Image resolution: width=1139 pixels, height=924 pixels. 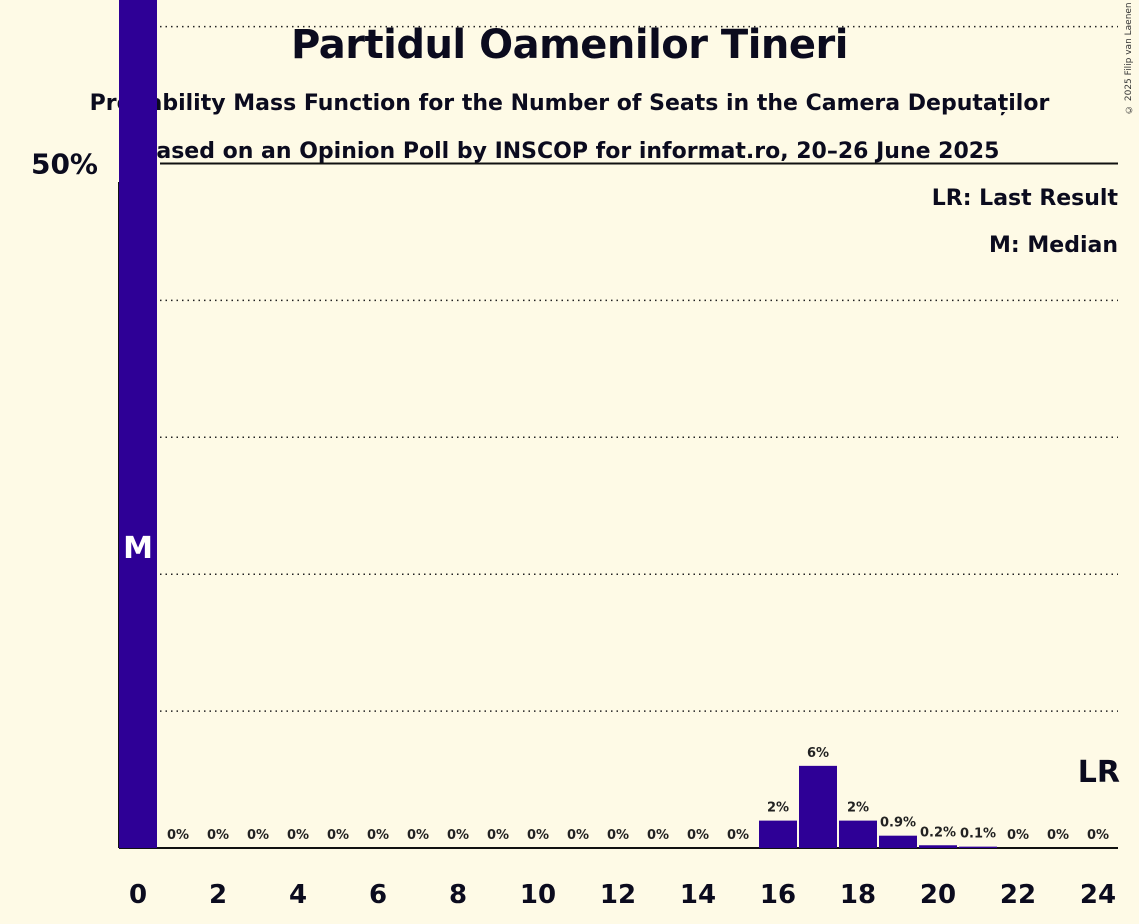 What do you see at coordinates (1018, 895) in the screenshot?
I see `x-tick-label: 22` at bounding box center [1018, 895].